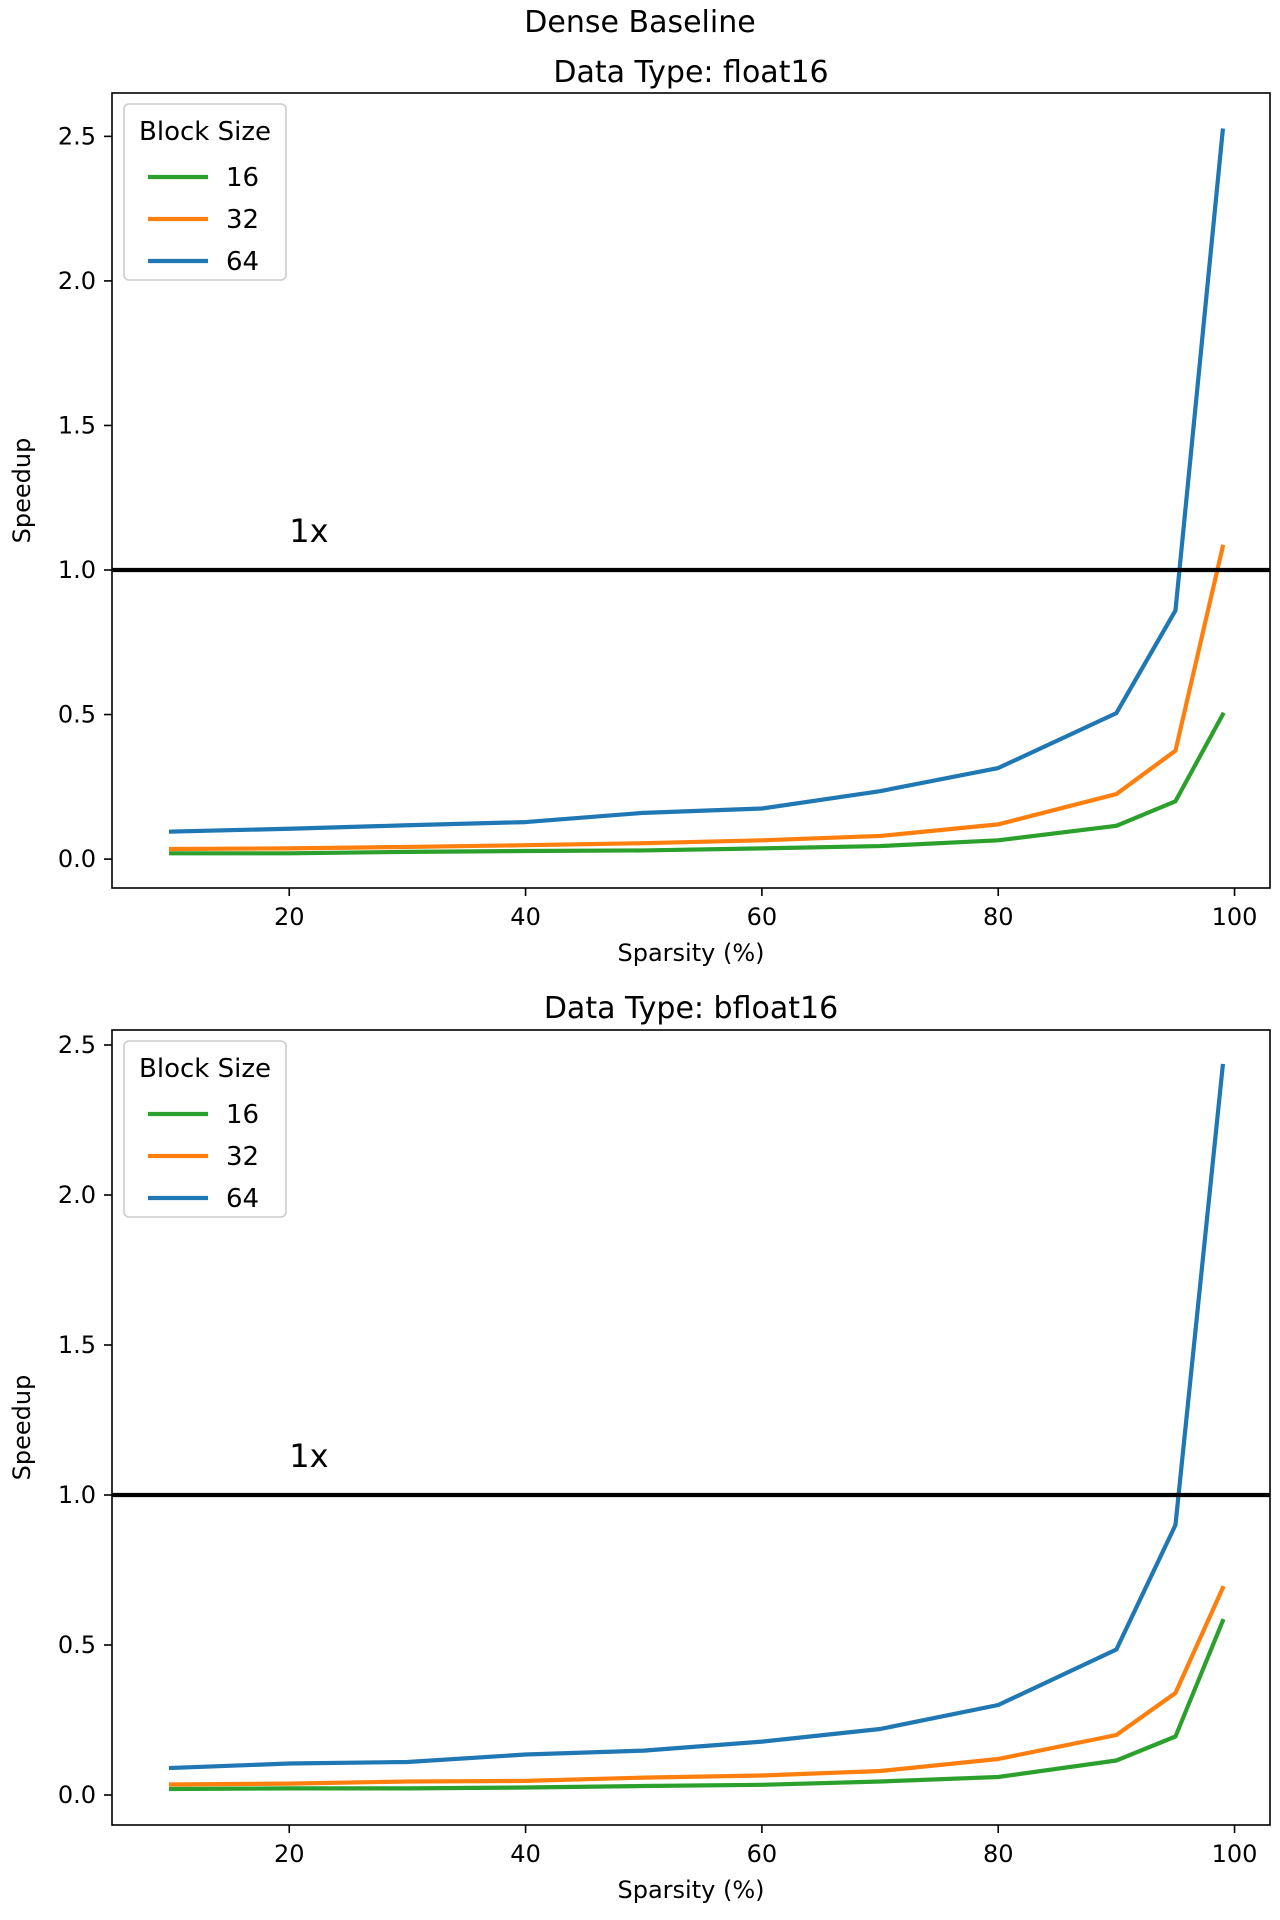  I want to click on figure-suptitle: Dense Baseline, so click(639, 22).